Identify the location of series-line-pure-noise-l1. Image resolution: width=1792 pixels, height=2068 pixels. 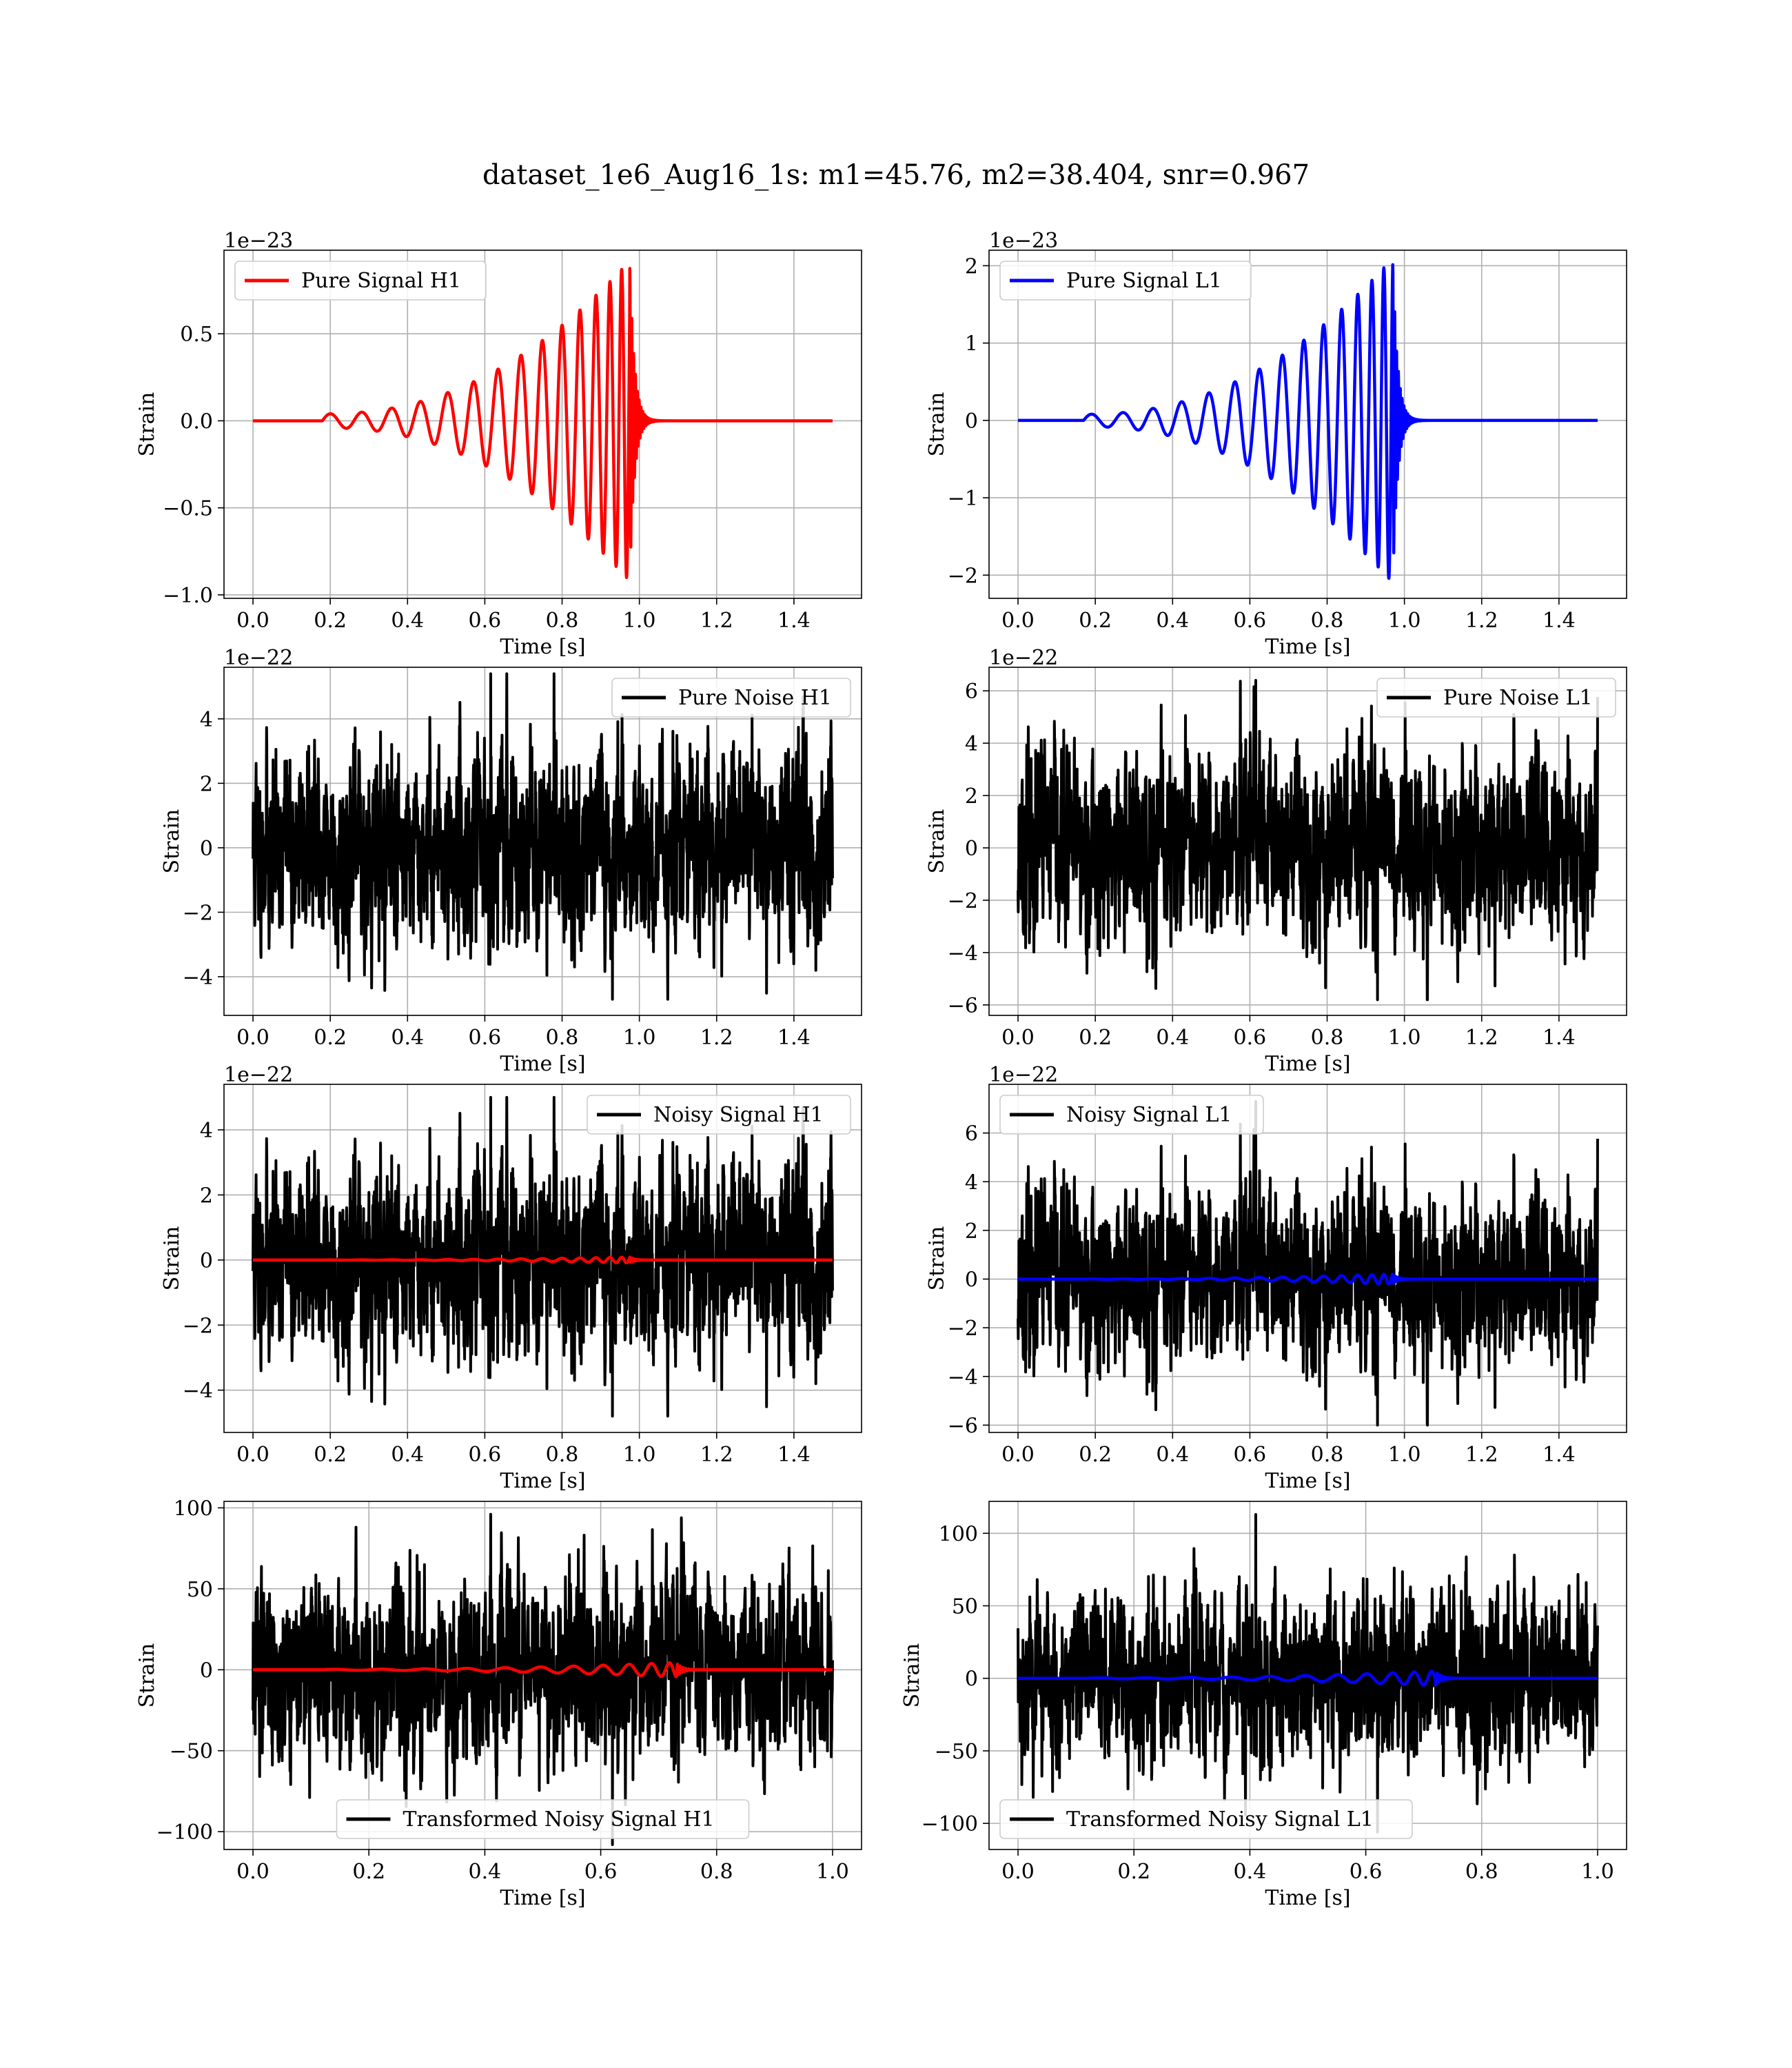
(1308, 840).